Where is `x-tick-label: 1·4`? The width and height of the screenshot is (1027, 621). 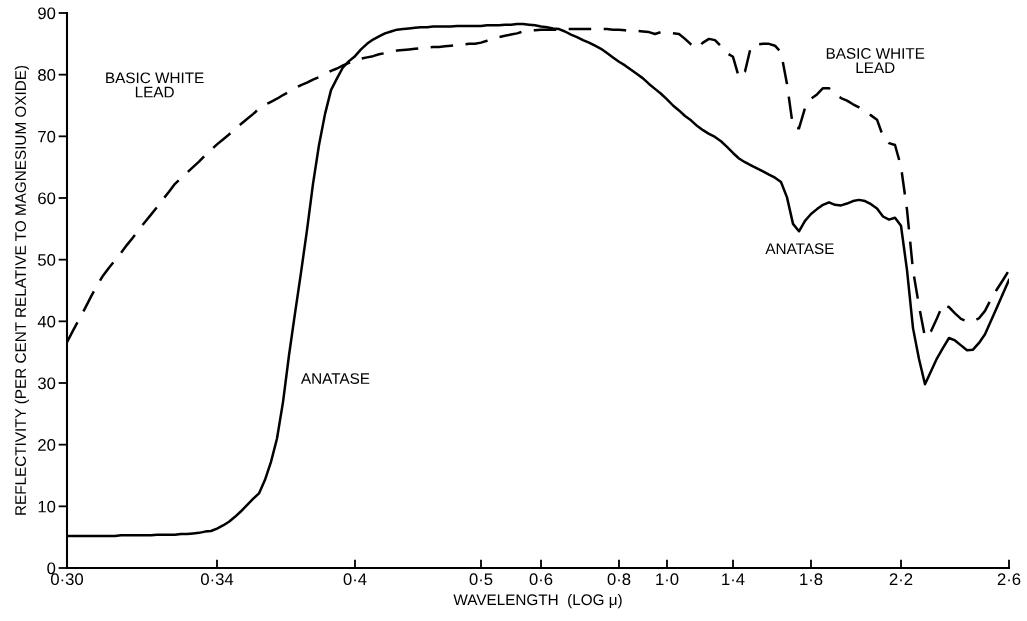 x-tick-label: 1·4 is located at coordinates (733, 579).